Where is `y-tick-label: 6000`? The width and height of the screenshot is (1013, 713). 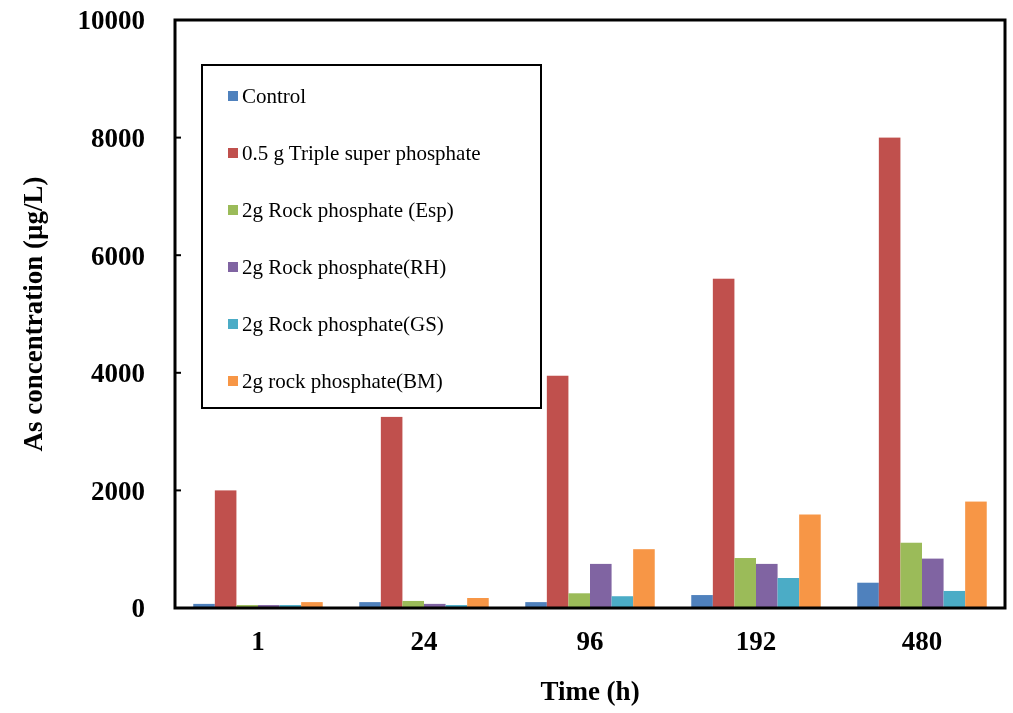
y-tick-label: 6000 is located at coordinates (118, 255).